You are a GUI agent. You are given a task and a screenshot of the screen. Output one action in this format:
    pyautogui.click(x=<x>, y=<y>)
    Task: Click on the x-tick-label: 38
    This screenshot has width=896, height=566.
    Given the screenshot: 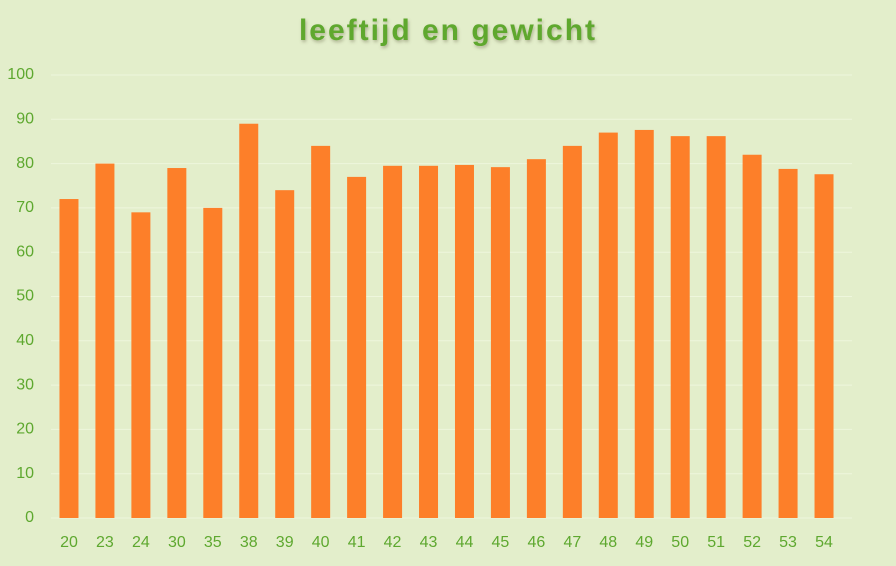 What is the action you would take?
    pyautogui.click(x=249, y=542)
    